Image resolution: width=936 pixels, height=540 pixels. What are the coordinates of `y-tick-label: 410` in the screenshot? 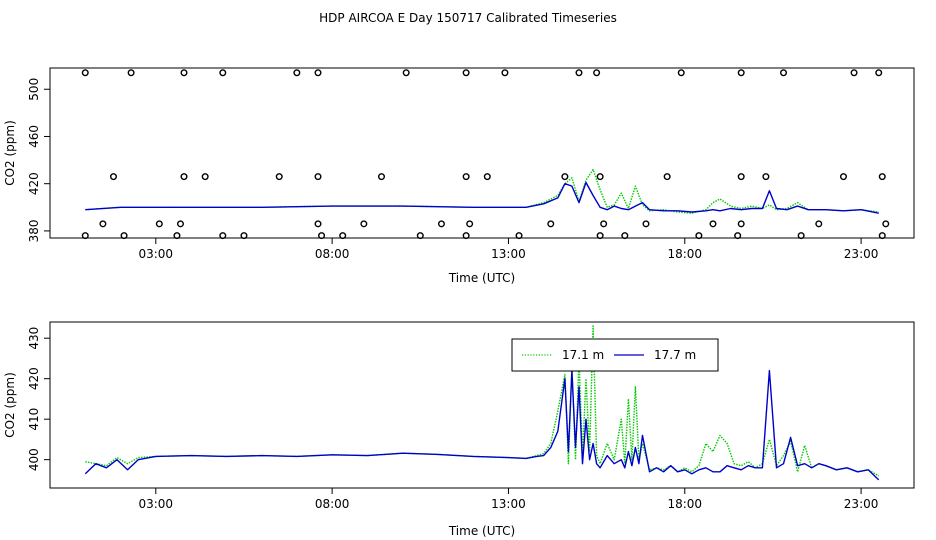 It's located at (34, 419).